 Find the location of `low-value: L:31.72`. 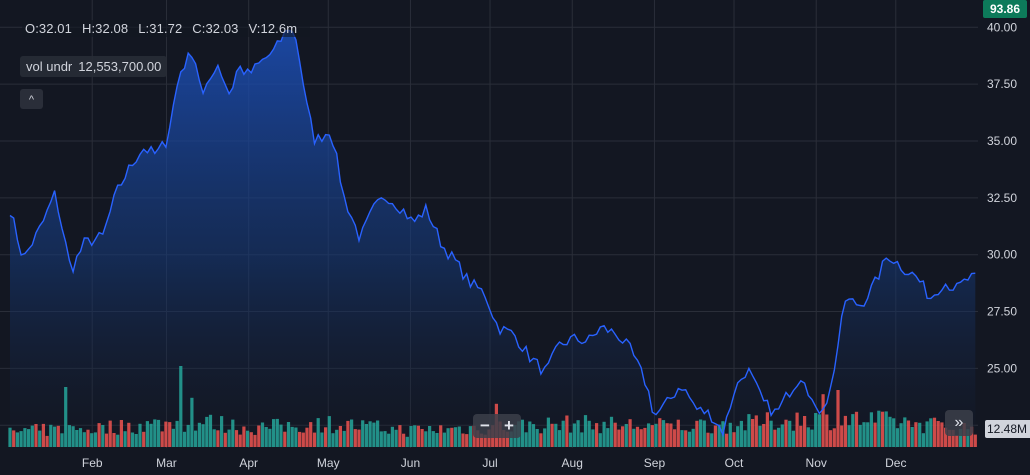

low-value: L:31.72 is located at coordinates (160, 28).